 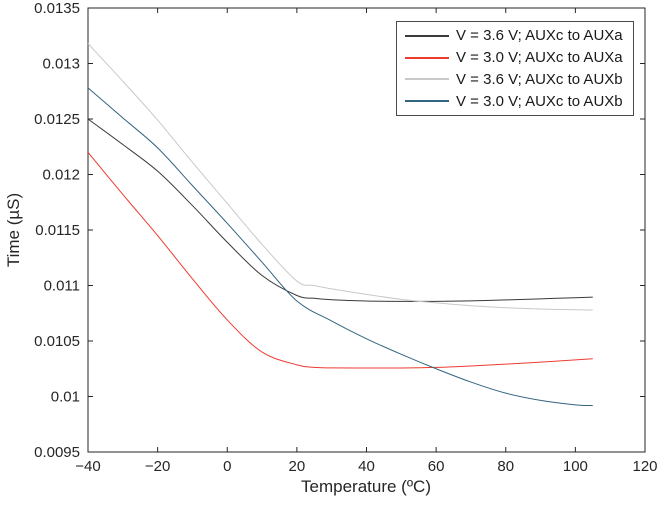 What do you see at coordinates (57, 8) in the screenshot?
I see `y-tick-label: 0.0135` at bounding box center [57, 8].